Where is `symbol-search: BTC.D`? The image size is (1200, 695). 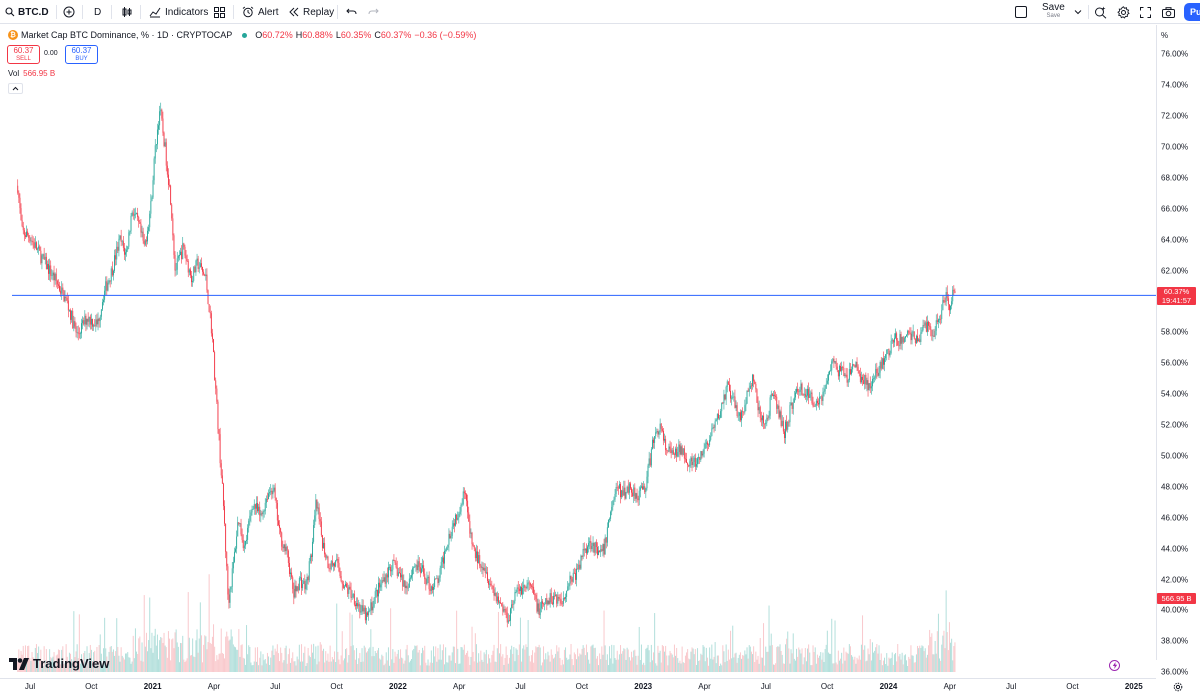 symbol-search: BTC.D is located at coordinates (27, 12).